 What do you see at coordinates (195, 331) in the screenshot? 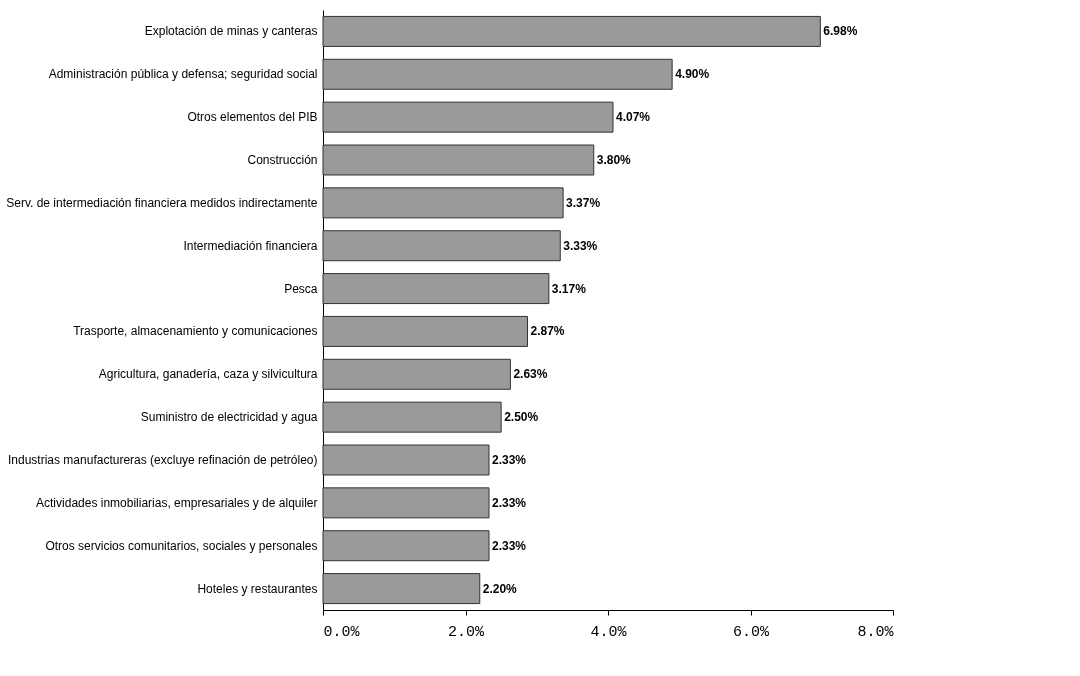
I see `y-tick-label: Trasporte, almacenamiento y comunicaciones` at bounding box center [195, 331].